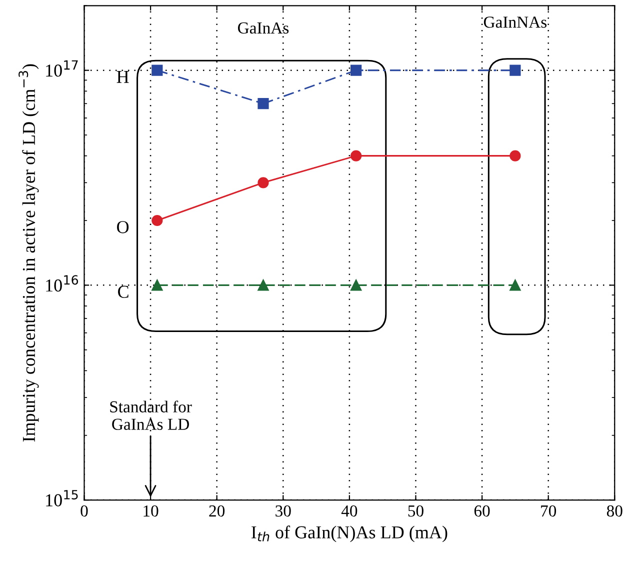 The height and width of the screenshot is (565, 624). What do you see at coordinates (151, 511) in the screenshot?
I see `x-tick-label: 10` at bounding box center [151, 511].